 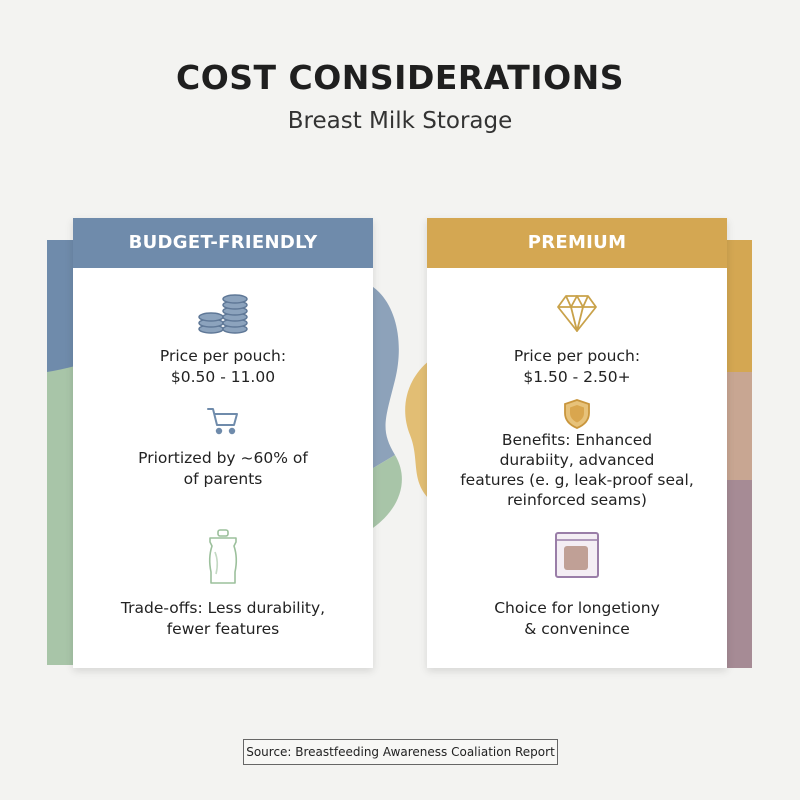 What do you see at coordinates (223, 629) in the screenshot?
I see `budget-tradeoff-line2: fewer features` at bounding box center [223, 629].